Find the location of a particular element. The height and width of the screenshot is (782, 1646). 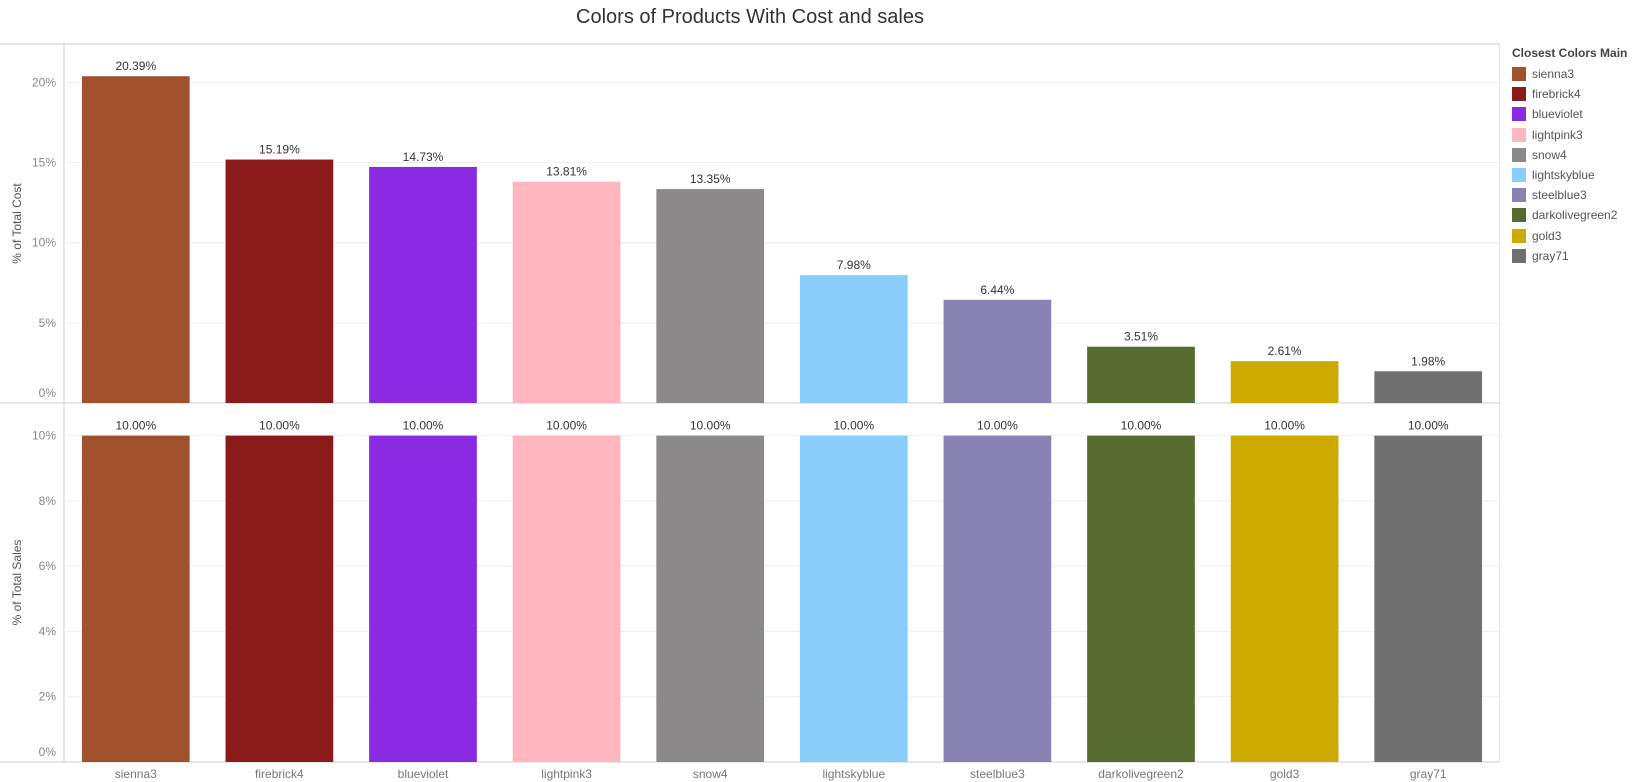

legend-item-lightpink3: lightpink3 is located at coordinates (1577, 135).